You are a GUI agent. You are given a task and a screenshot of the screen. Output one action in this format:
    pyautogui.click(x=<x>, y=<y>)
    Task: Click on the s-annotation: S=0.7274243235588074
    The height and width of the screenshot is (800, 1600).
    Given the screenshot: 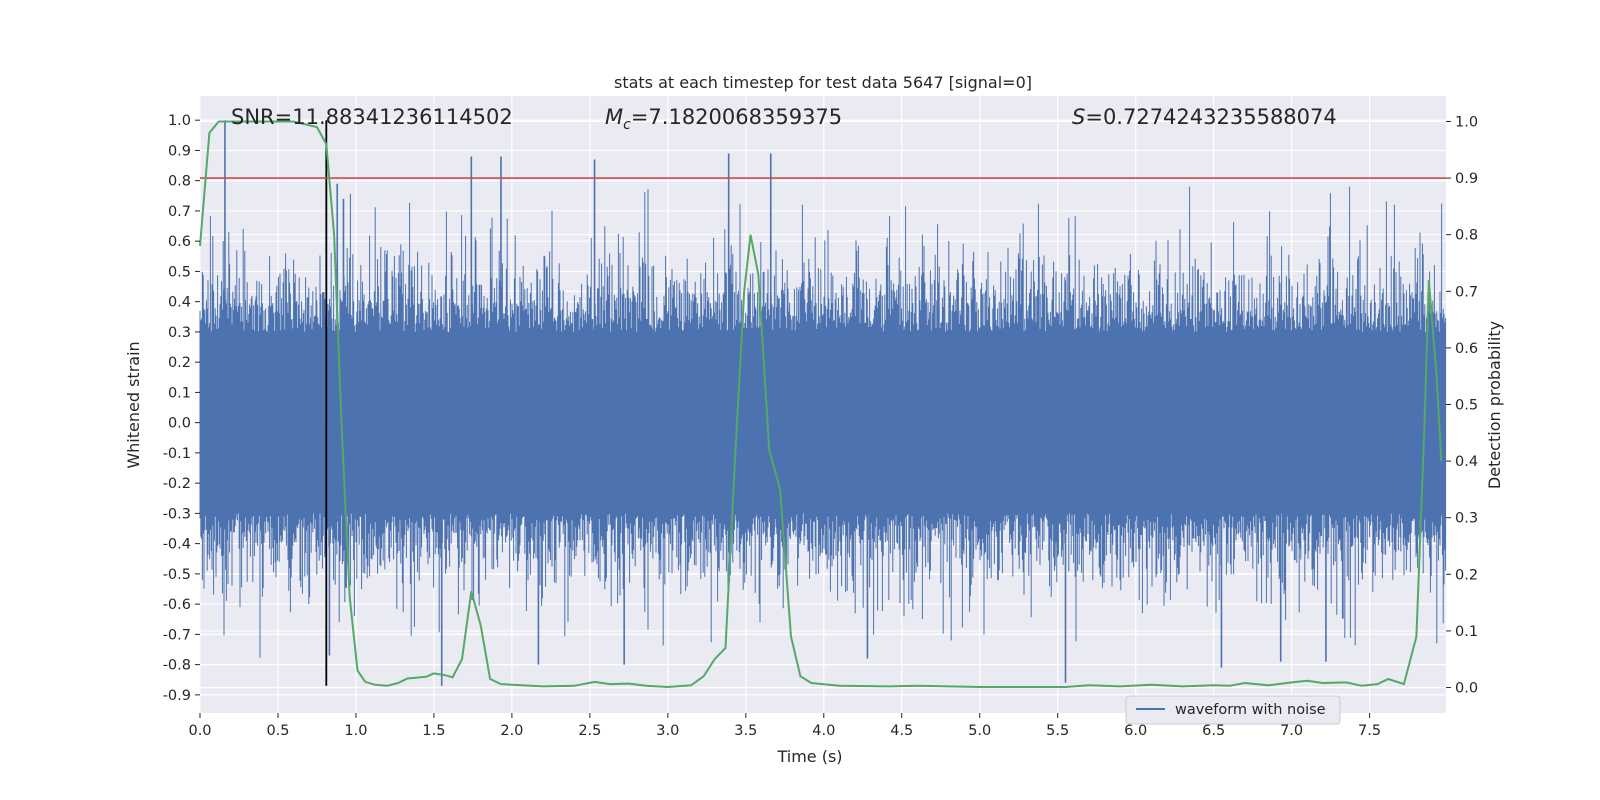 What is the action you would take?
    pyautogui.click(x=1204, y=117)
    